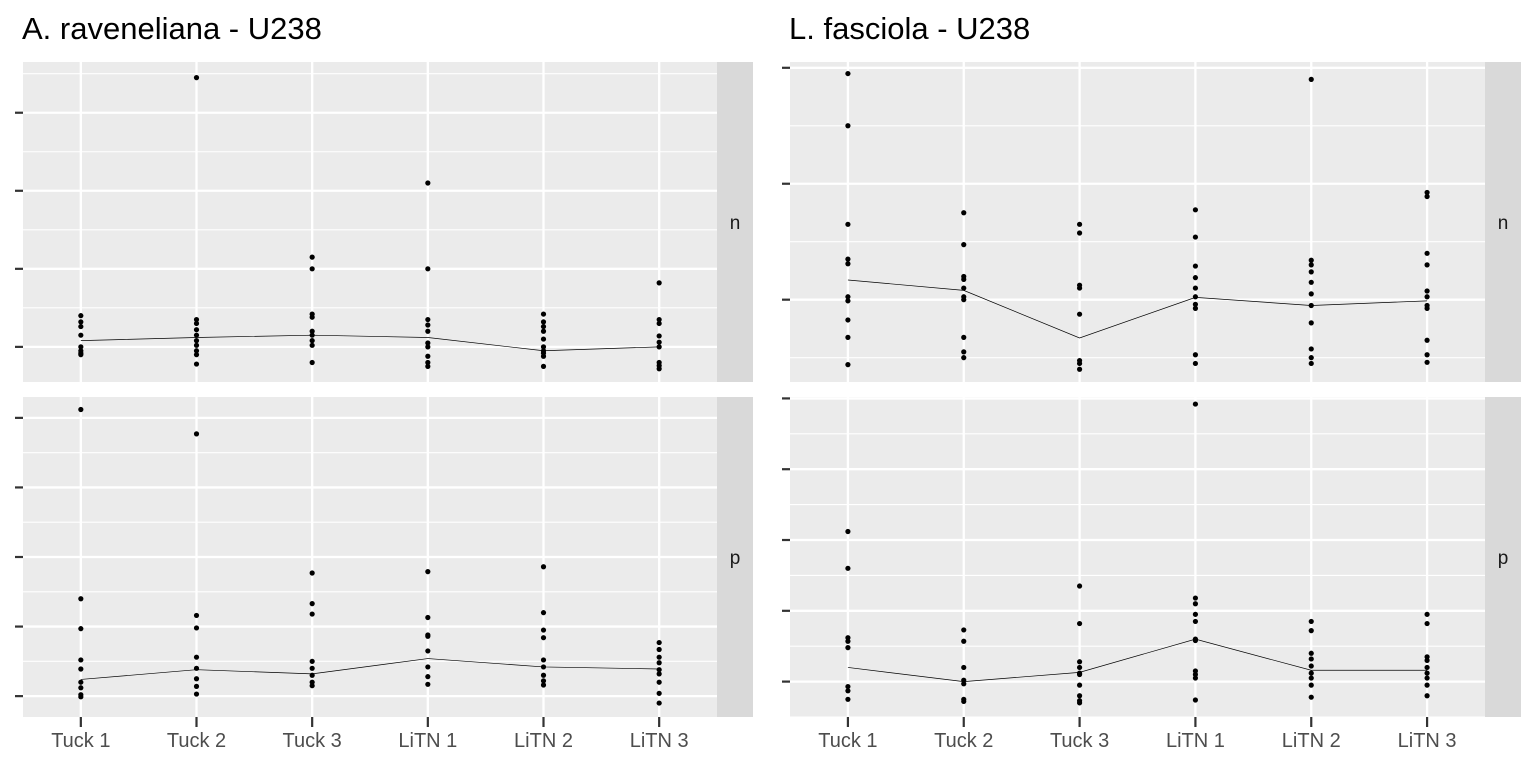  What do you see at coordinates (1137, 660) in the screenshot?
I see `series-line` at bounding box center [1137, 660].